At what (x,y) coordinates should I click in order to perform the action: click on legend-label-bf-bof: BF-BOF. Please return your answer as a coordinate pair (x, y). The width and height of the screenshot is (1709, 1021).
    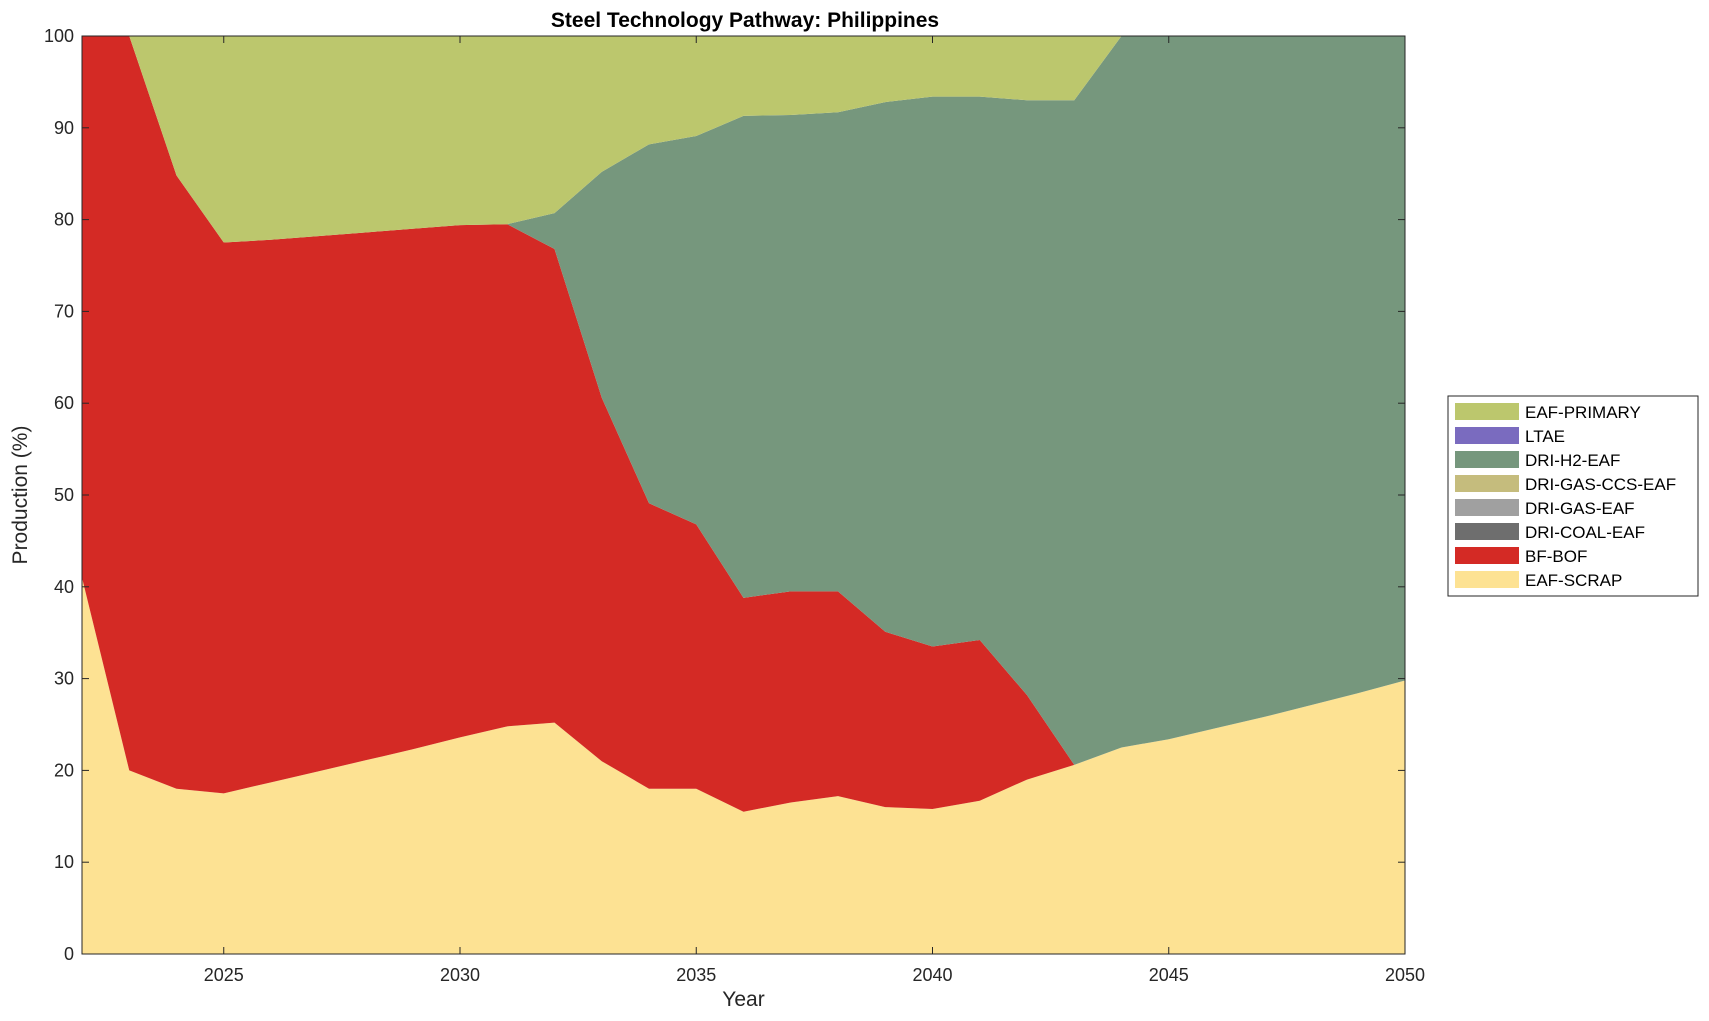
    Looking at the image, I should click on (1556, 556).